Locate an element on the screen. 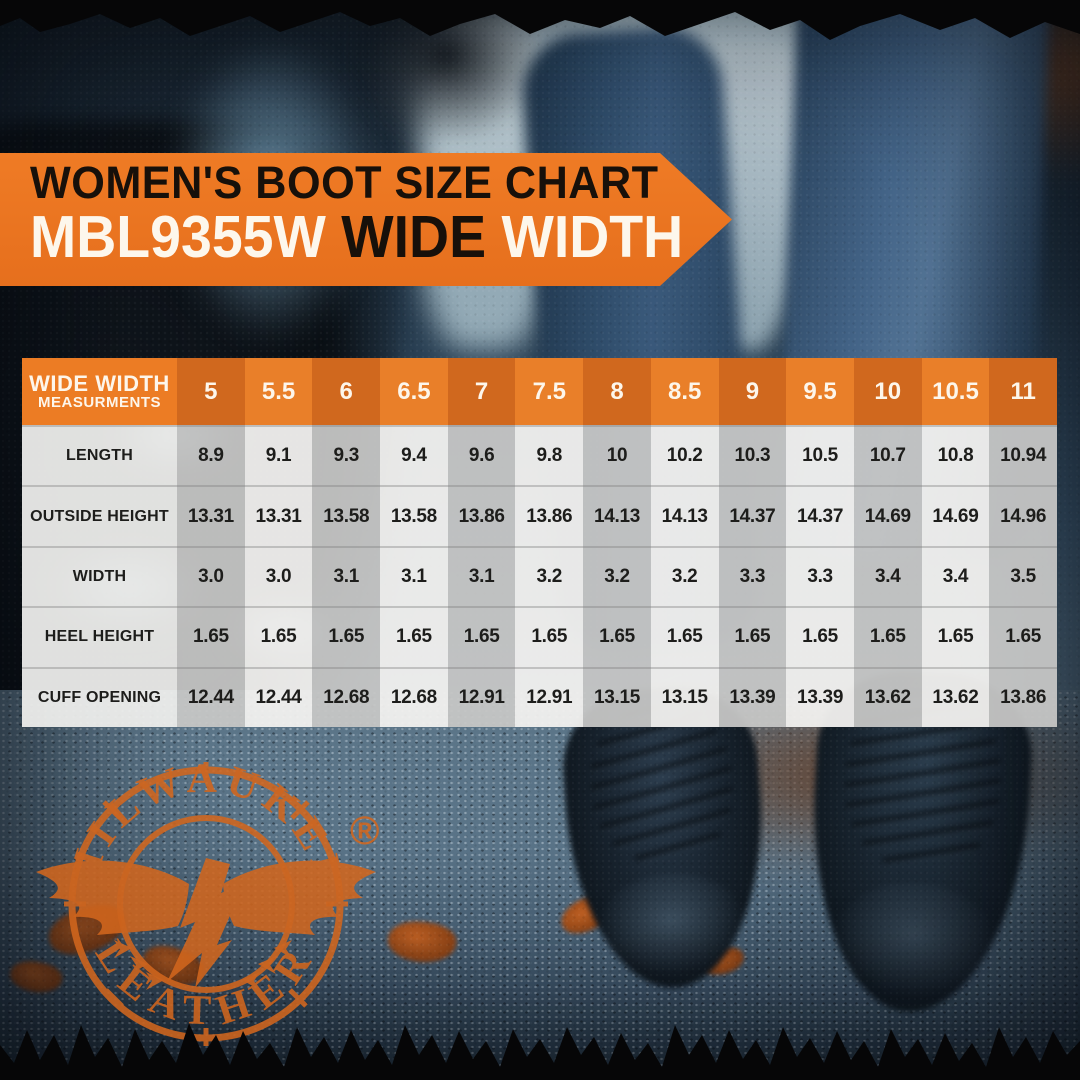 Image resolution: width=1080 pixels, height=1080 pixels. measurement-cell: 10.7 is located at coordinates (887, 455).